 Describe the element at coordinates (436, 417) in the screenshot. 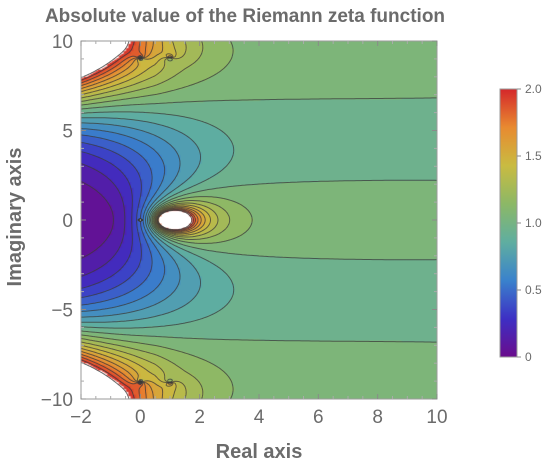

I see `x-tick-label: 10` at that location.